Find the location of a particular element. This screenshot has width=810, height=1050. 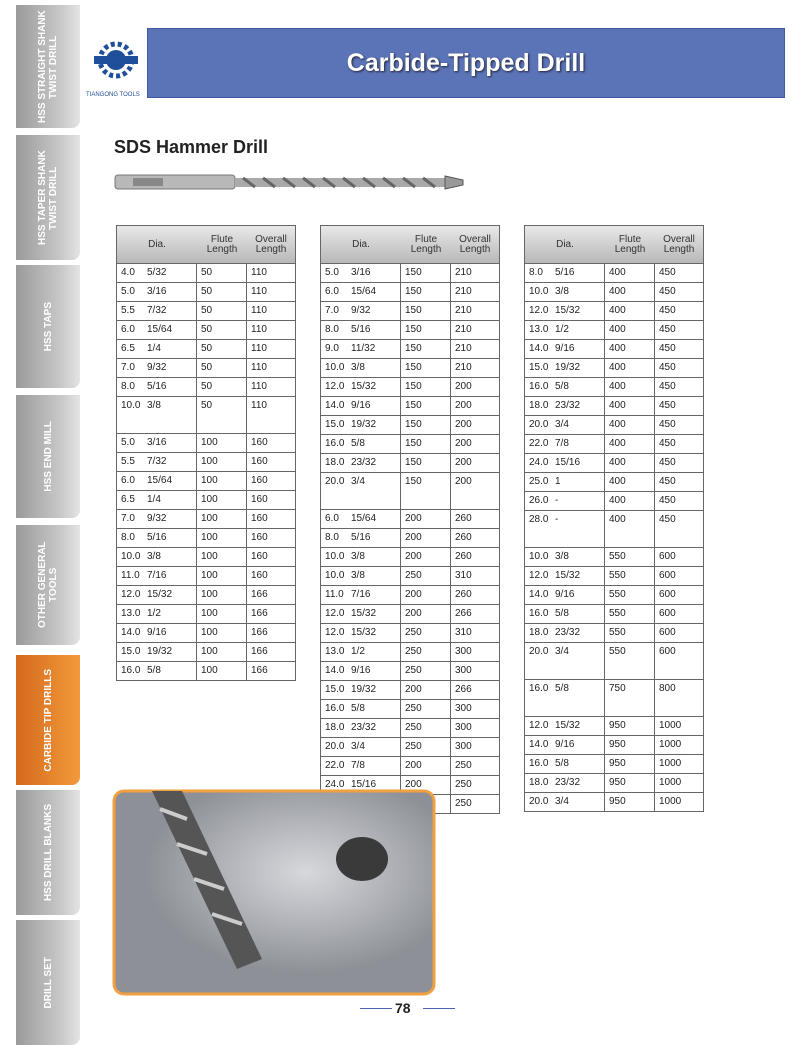

dia-mm: 28.0 is located at coordinates (539, 519).